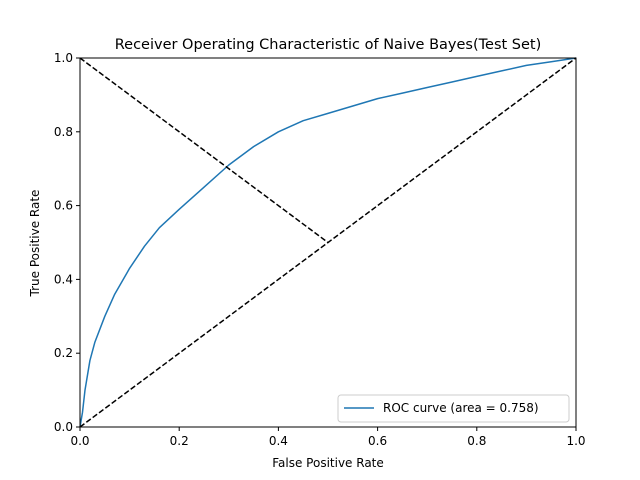 The image size is (640, 480). Describe the element at coordinates (575, 441) in the screenshot. I see `x-tick-label: 1.0` at that location.